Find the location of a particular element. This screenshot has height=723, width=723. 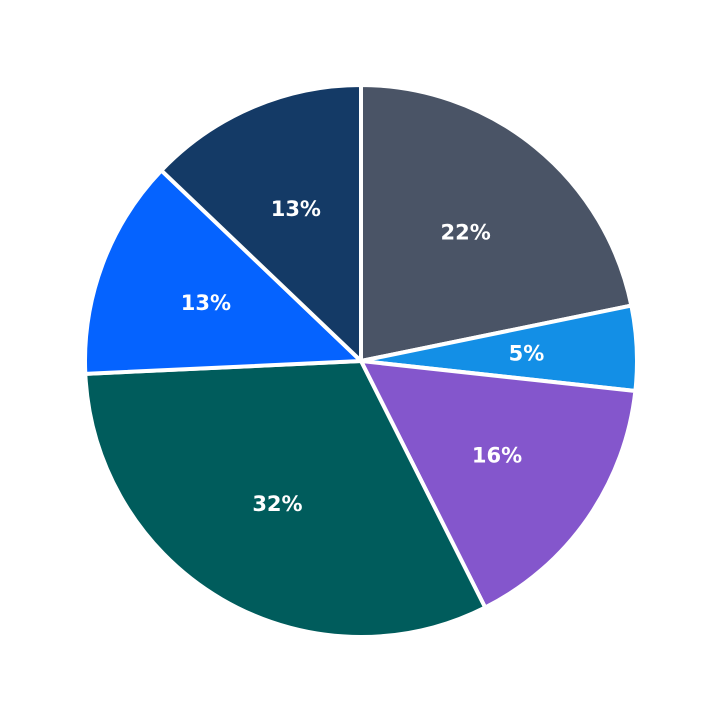

slice-percentage-label: 5% is located at coordinates (527, 353).